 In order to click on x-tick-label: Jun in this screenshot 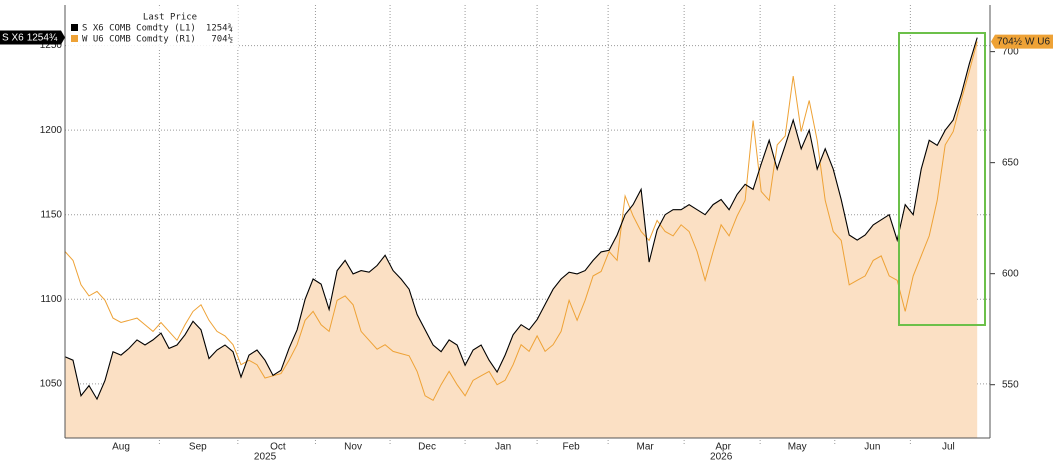, I will do `click(872, 447)`.